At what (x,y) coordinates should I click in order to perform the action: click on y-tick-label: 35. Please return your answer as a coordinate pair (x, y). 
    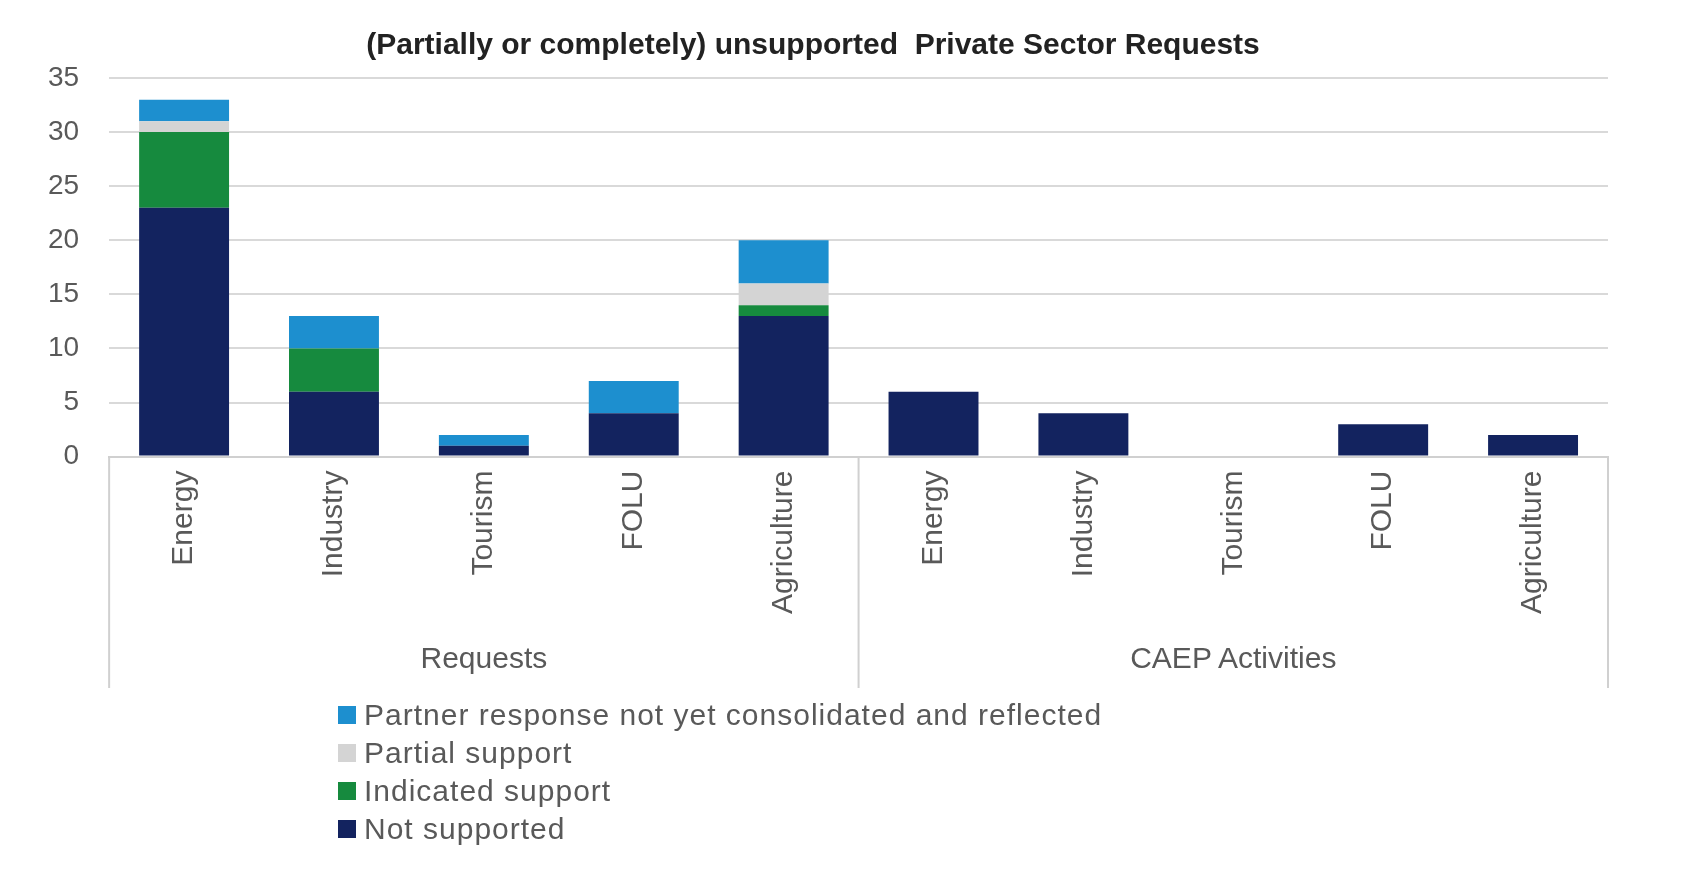
    Looking at the image, I should click on (63, 76).